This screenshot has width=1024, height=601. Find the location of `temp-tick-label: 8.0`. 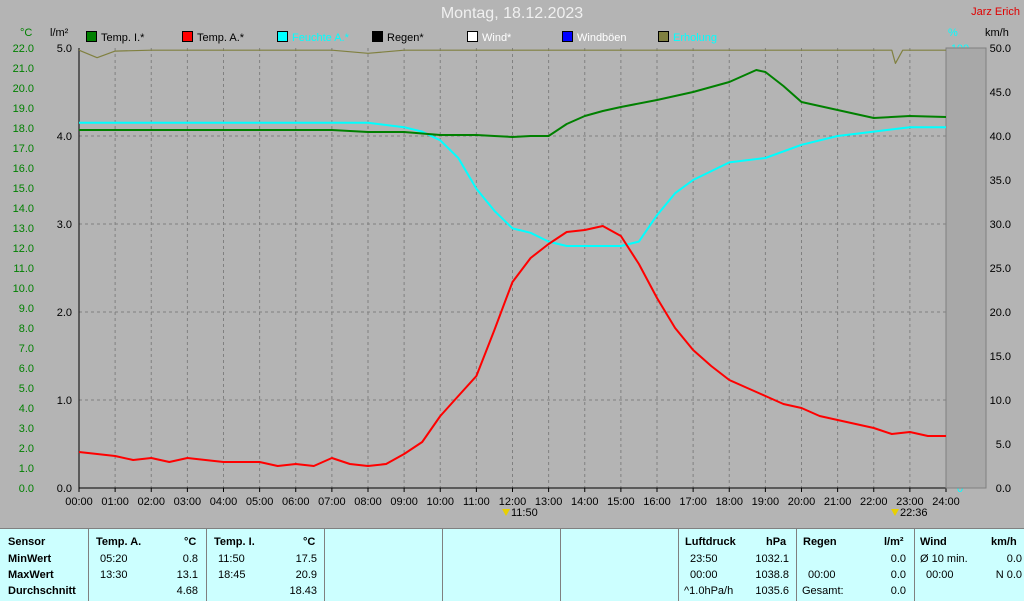

temp-tick-label: 8.0 is located at coordinates (26, 329).